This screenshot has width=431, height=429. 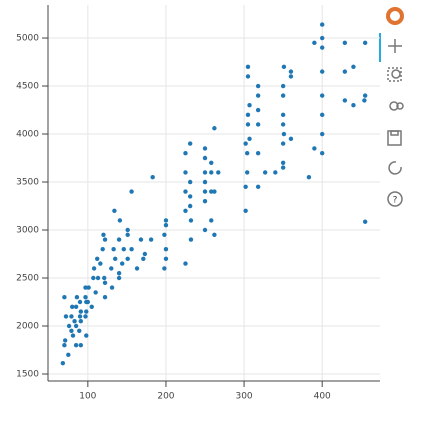 I want to click on save-tool, so click(x=394, y=138).